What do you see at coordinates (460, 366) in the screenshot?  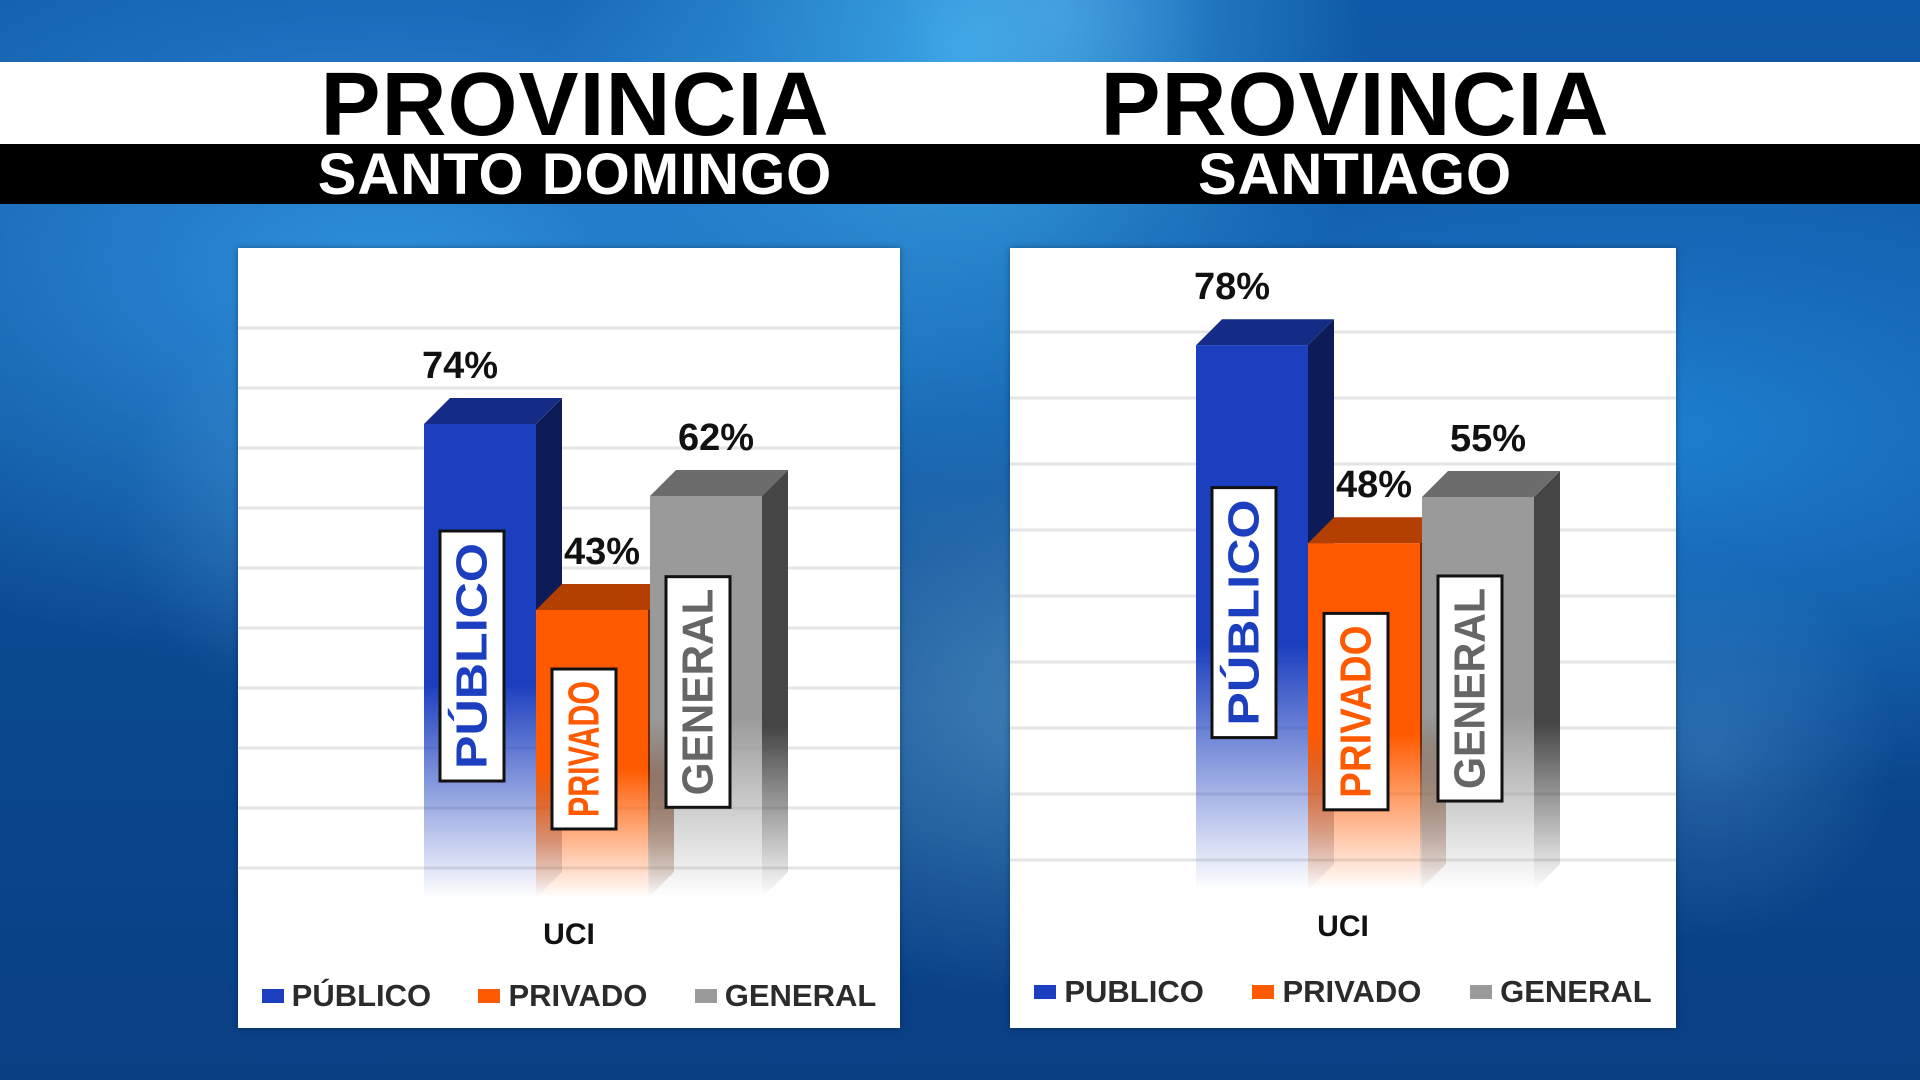 I see `value-label-publico: 74%` at bounding box center [460, 366].